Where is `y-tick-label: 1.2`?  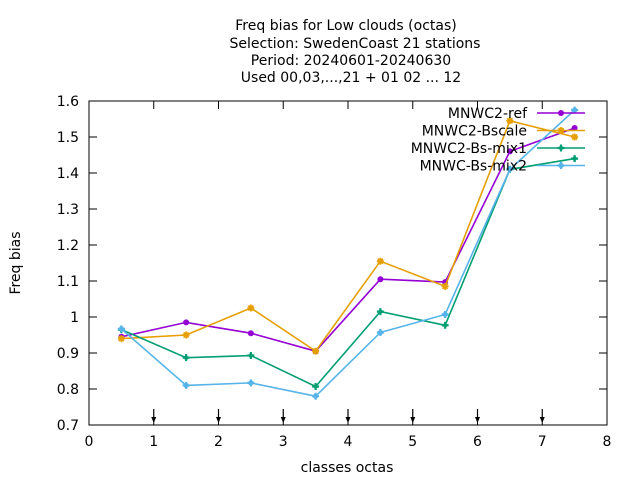
y-tick-label: 1.2 is located at coordinates (68, 246).